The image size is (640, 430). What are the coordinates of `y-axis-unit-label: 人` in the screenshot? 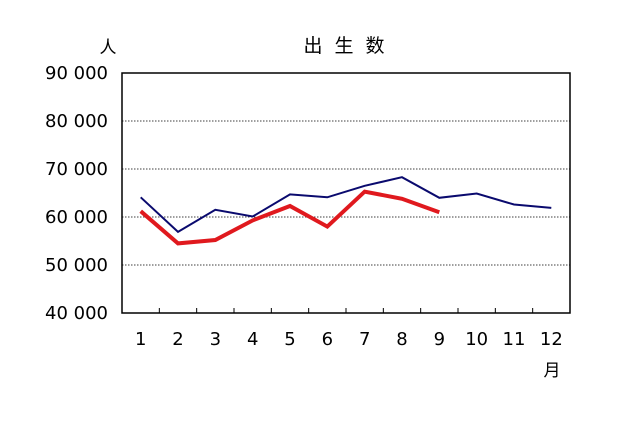 It's located at (108, 48).